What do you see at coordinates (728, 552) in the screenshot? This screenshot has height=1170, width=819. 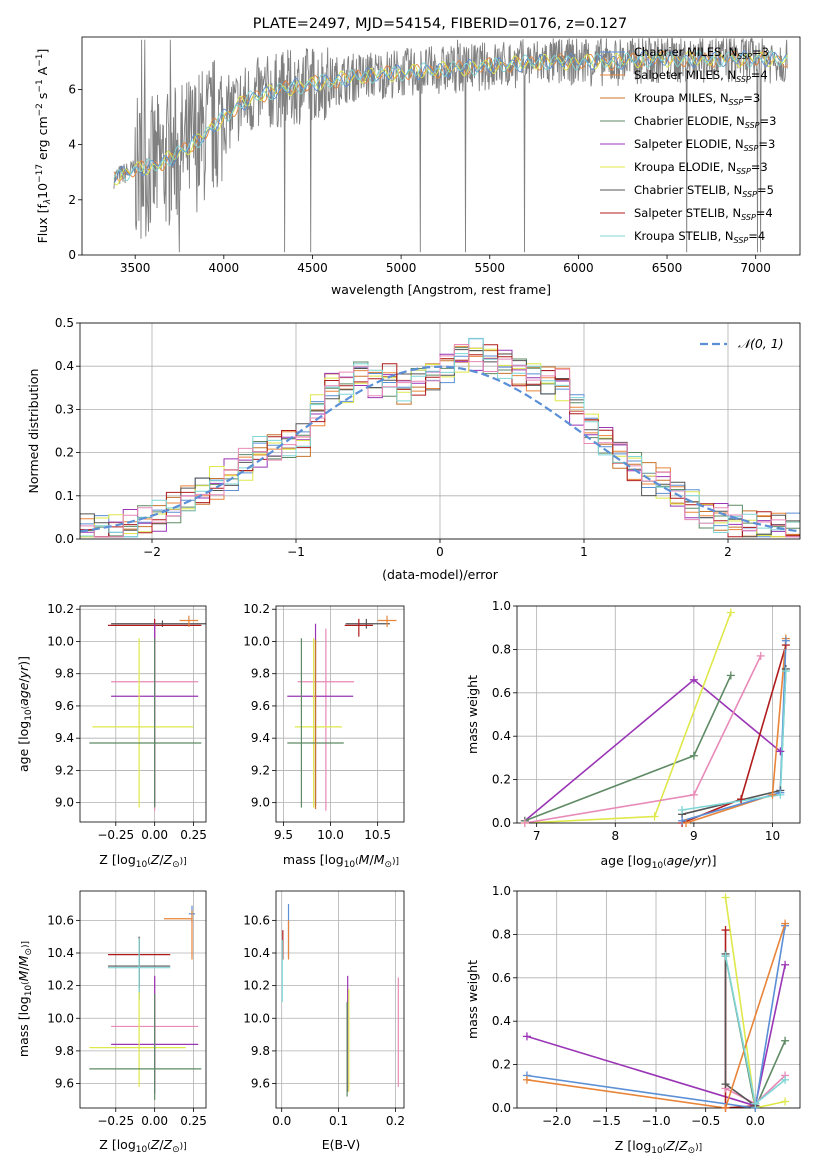 I see `x-tick-label: 2` at bounding box center [728, 552].